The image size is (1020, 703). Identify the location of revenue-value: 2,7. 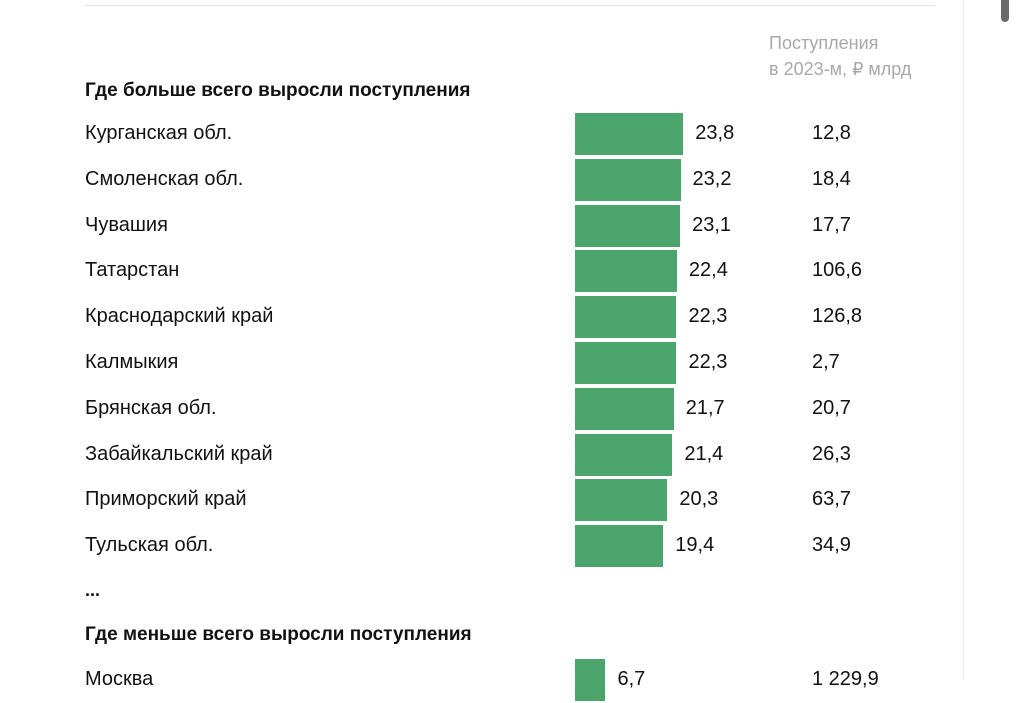
(826, 362).